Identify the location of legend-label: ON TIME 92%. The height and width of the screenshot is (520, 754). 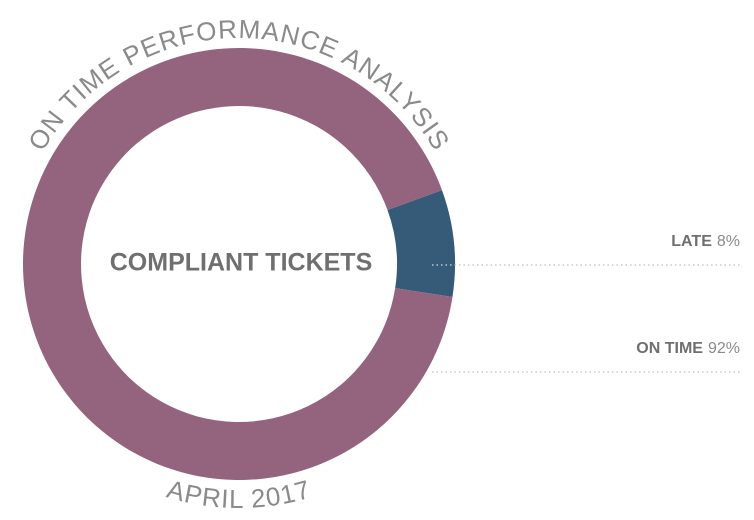
(688, 348).